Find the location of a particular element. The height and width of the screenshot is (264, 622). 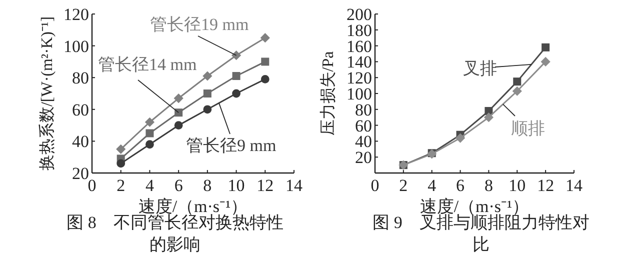

caption: 图 8 不同管长径对换热特性的影响 is located at coordinates (175, 234).